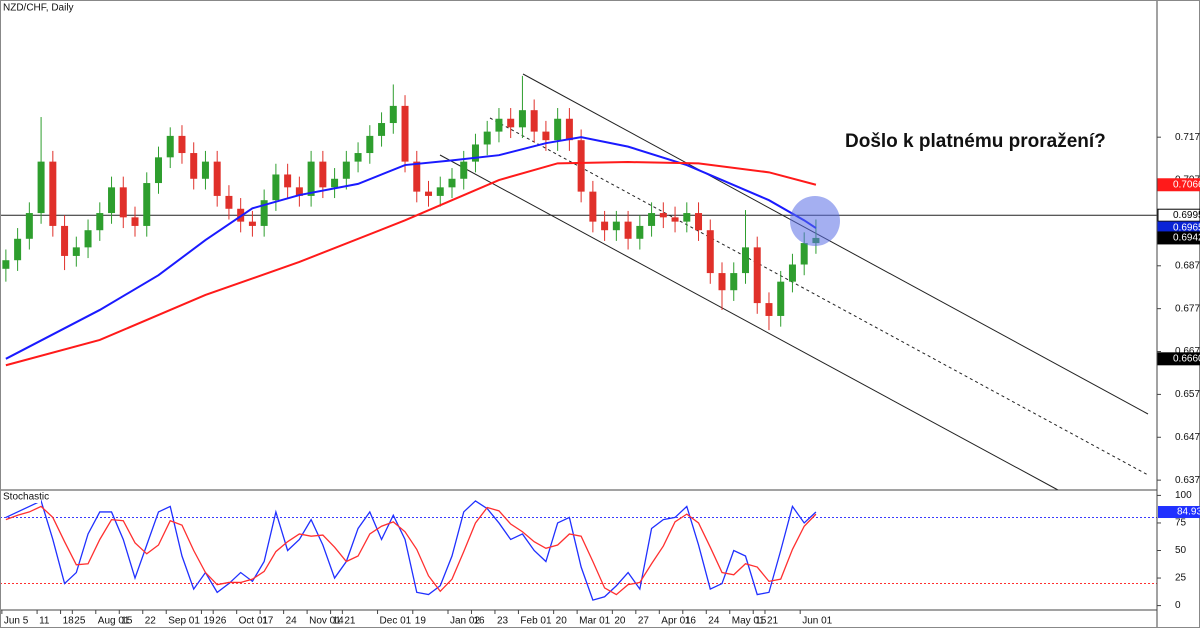 This screenshot has height=628, width=1200. I want to click on x-tick-label: Sep 01, so click(184, 621).